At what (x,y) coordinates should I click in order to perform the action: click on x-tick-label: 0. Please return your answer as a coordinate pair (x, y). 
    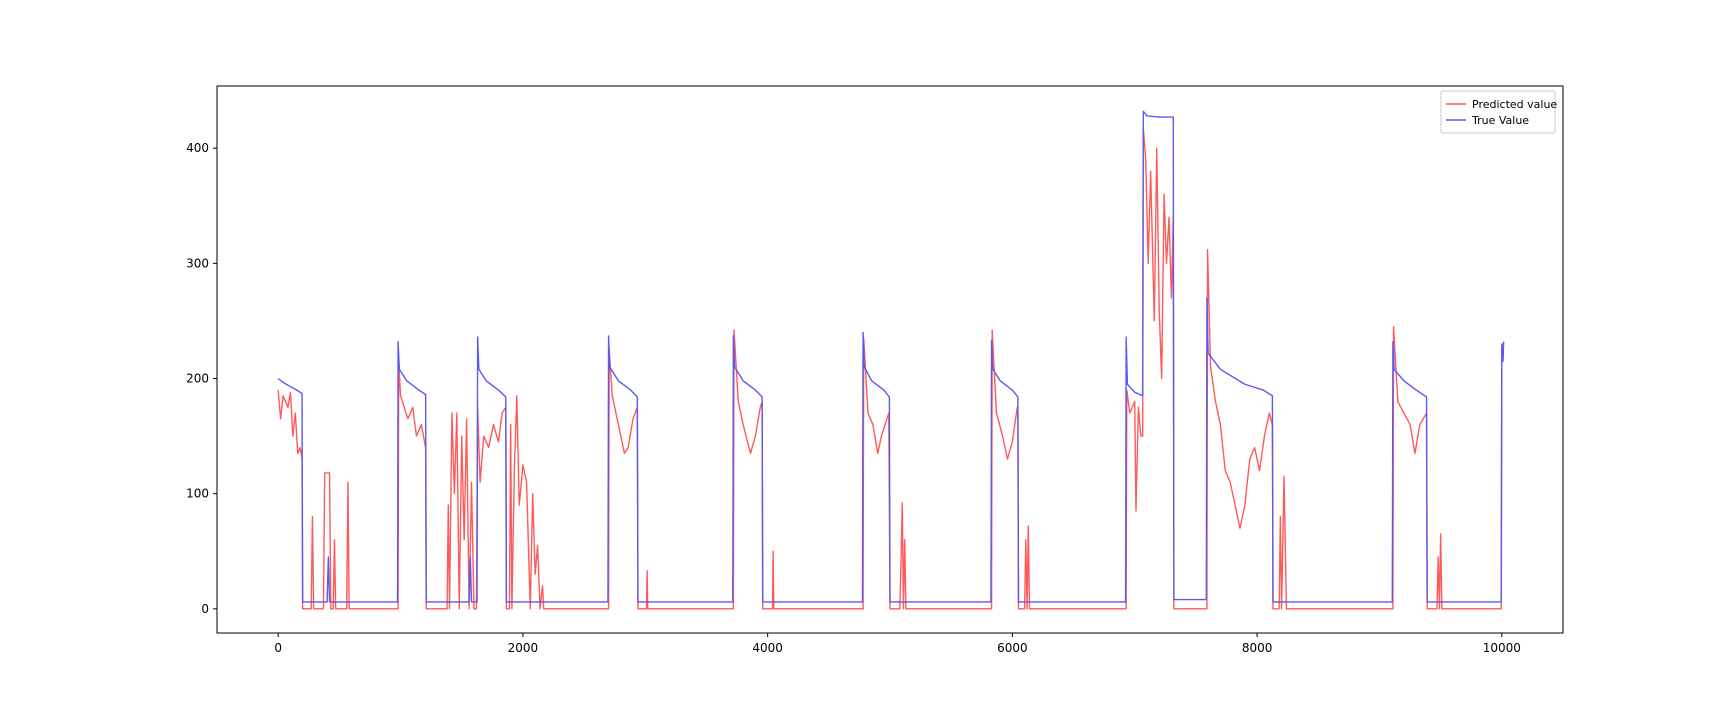
    Looking at the image, I should click on (278, 648).